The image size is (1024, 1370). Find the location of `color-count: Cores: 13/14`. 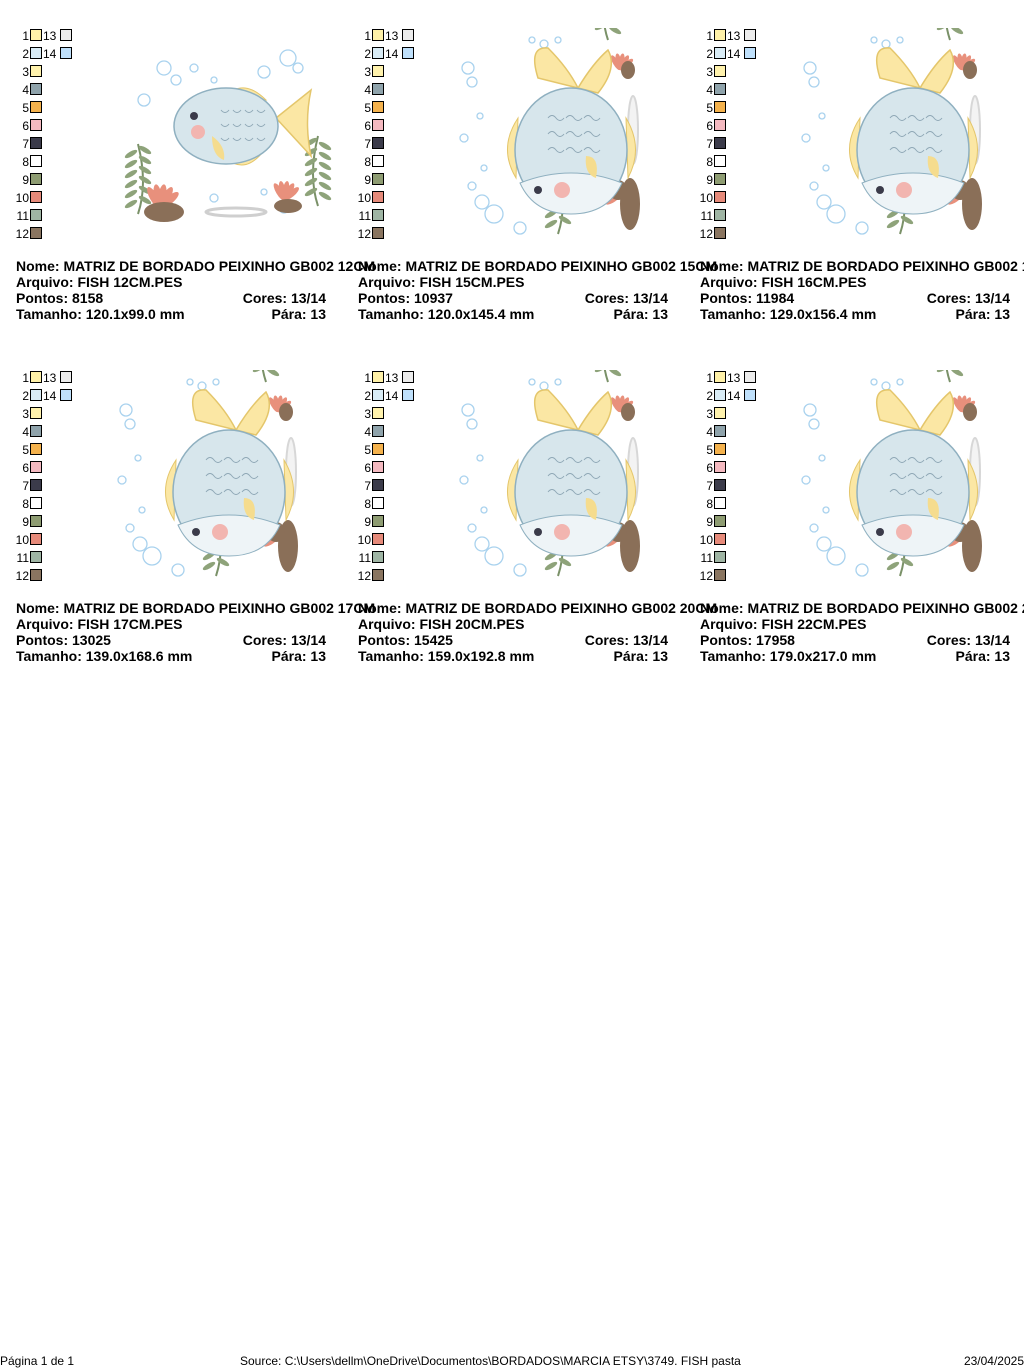

color-count: Cores: 13/14 is located at coordinates (626, 298).